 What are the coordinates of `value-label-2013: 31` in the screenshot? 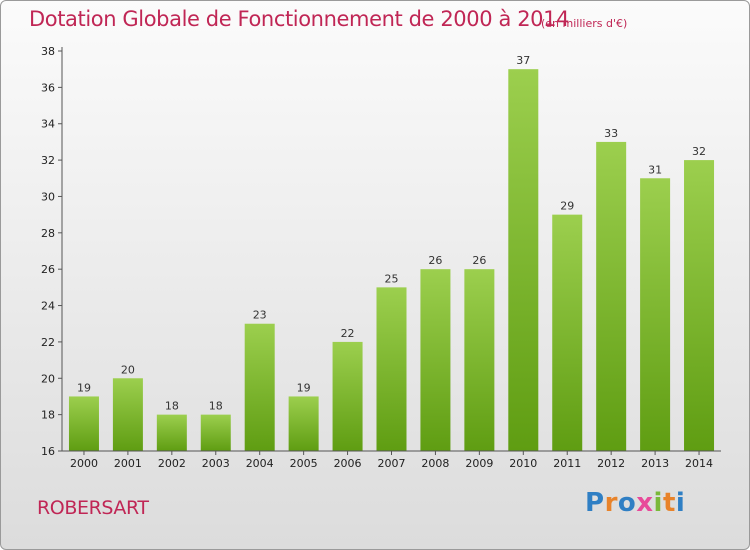 It's located at (655, 169).